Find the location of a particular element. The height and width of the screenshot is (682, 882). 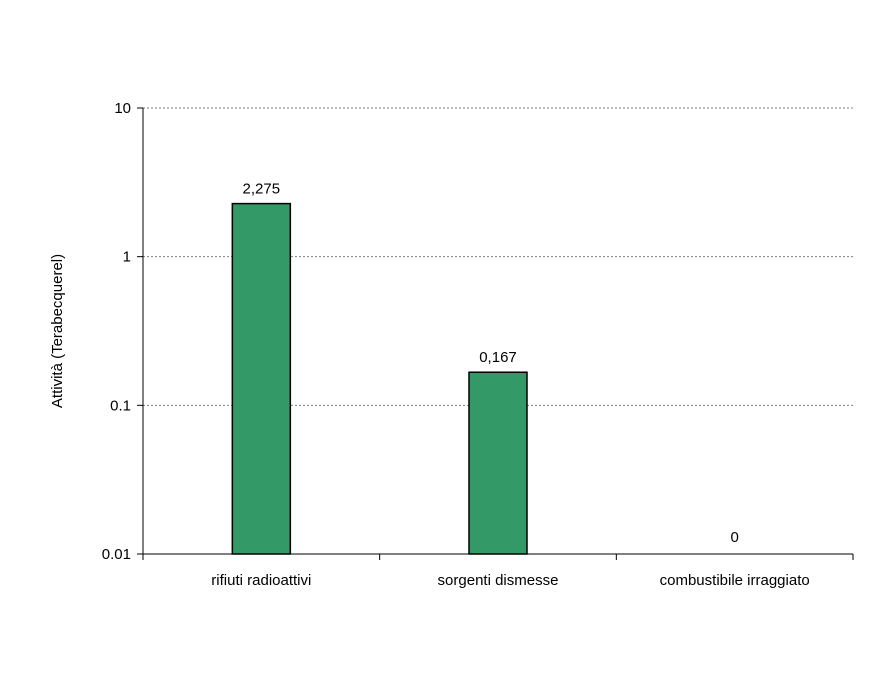

data-label: 0 is located at coordinates (734, 537).